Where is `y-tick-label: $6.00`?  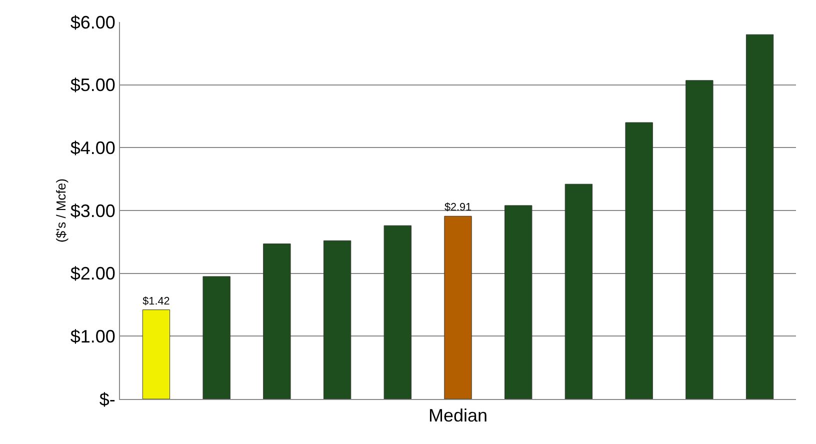 y-tick-label: $6.00 is located at coordinates (93, 22).